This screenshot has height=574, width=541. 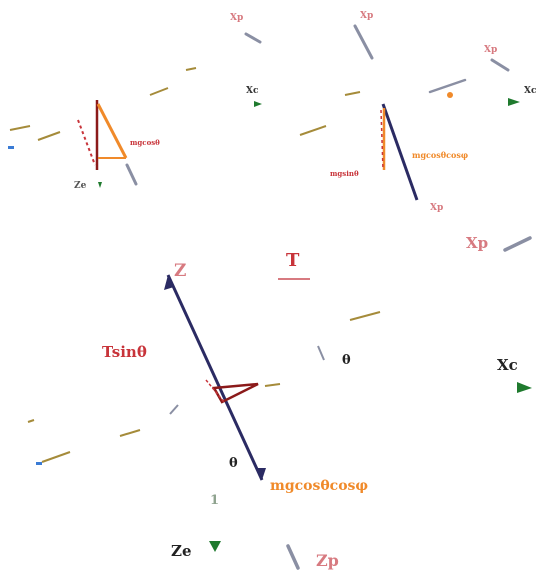 I want to click on main-ze-arrow, so click(x=215, y=546).